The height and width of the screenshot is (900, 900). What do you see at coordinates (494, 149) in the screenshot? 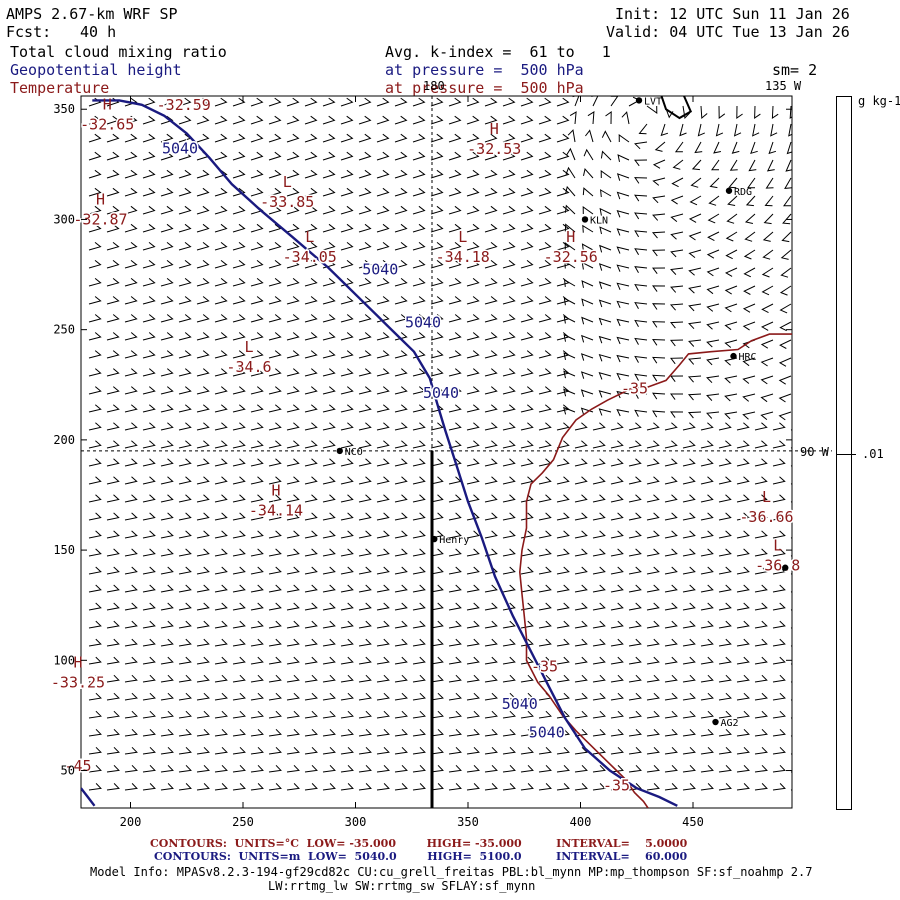
I see `extremum-value: -32.53` at bounding box center [494, 149].